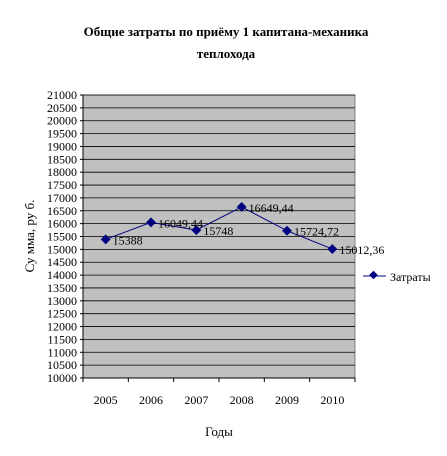  What do you see at coordinates (62, 108) in the screenshot?
I see `y-tick-label: 20500` at bounding box center [62, 108].